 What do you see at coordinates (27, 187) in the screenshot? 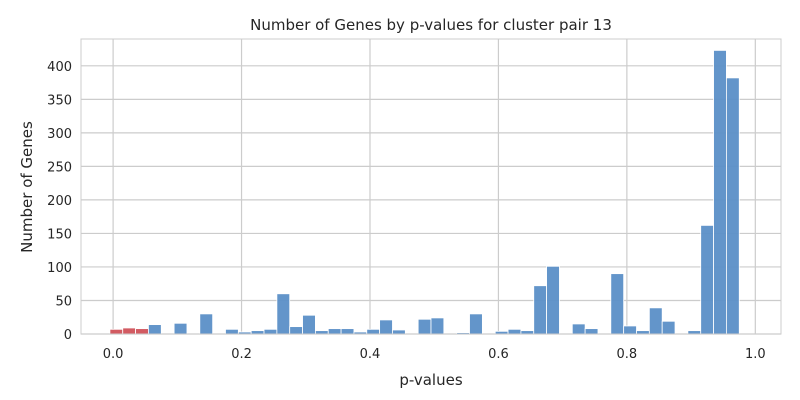
I see `y-axis-label: Number of Genes` at bounding box center [27, 187].